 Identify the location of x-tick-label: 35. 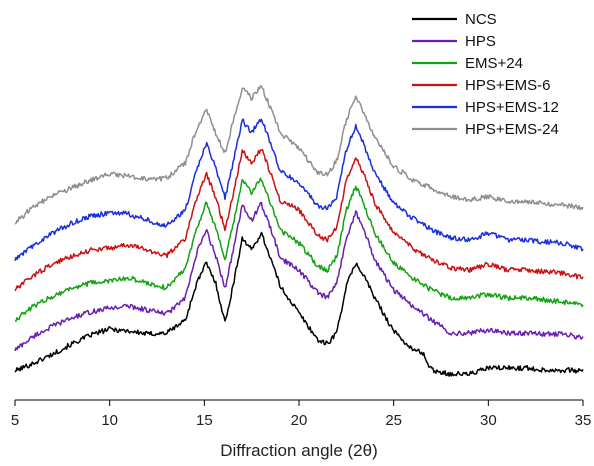
(583, 420).